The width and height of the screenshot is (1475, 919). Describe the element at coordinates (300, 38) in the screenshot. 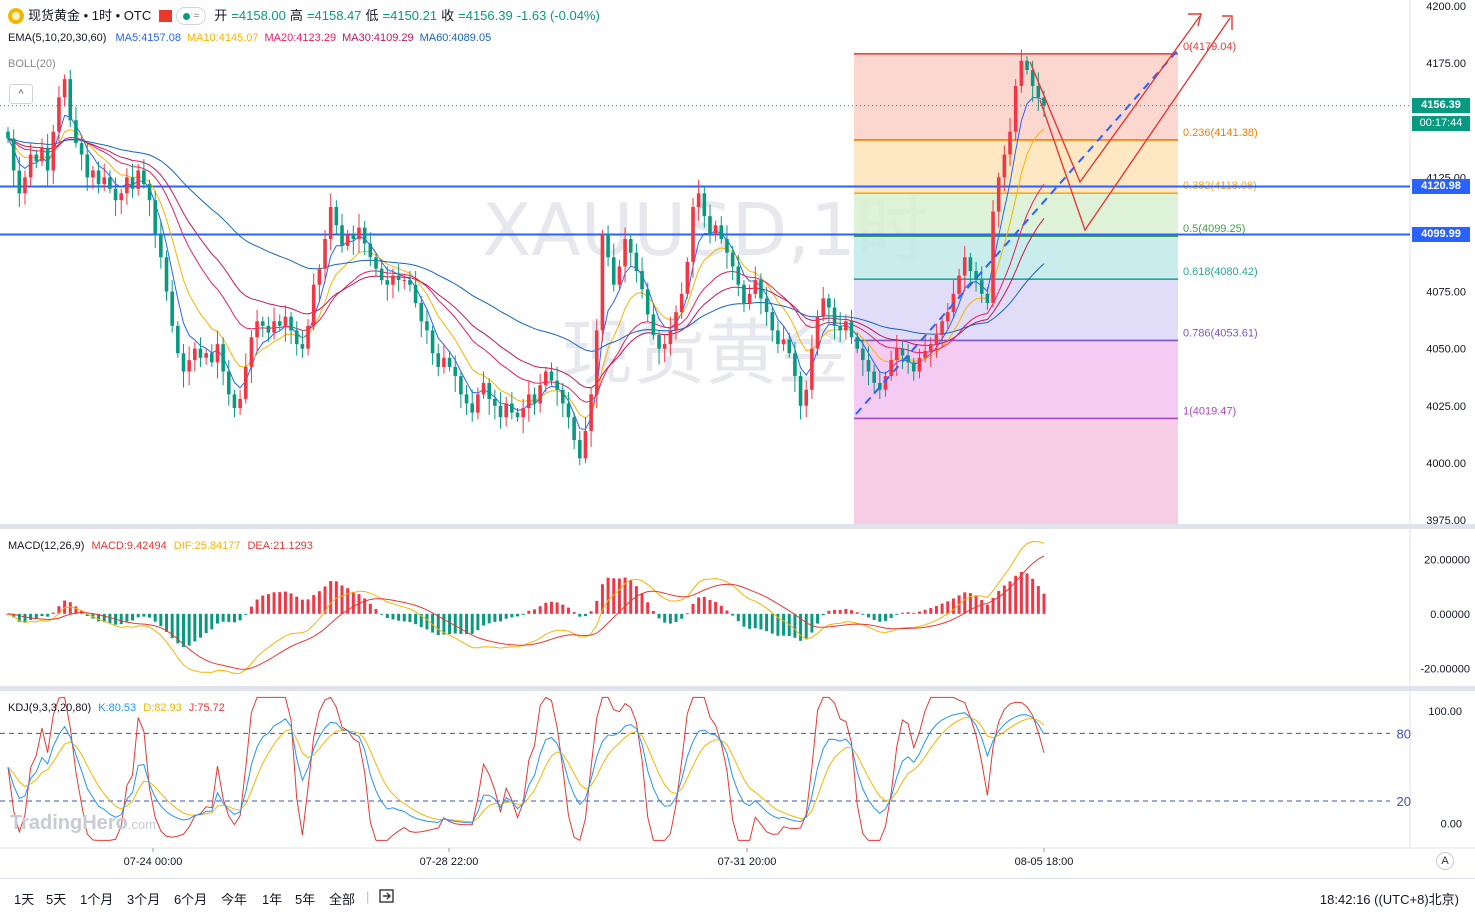

I see `ema-item-2: MA20:4123.29` at that location.